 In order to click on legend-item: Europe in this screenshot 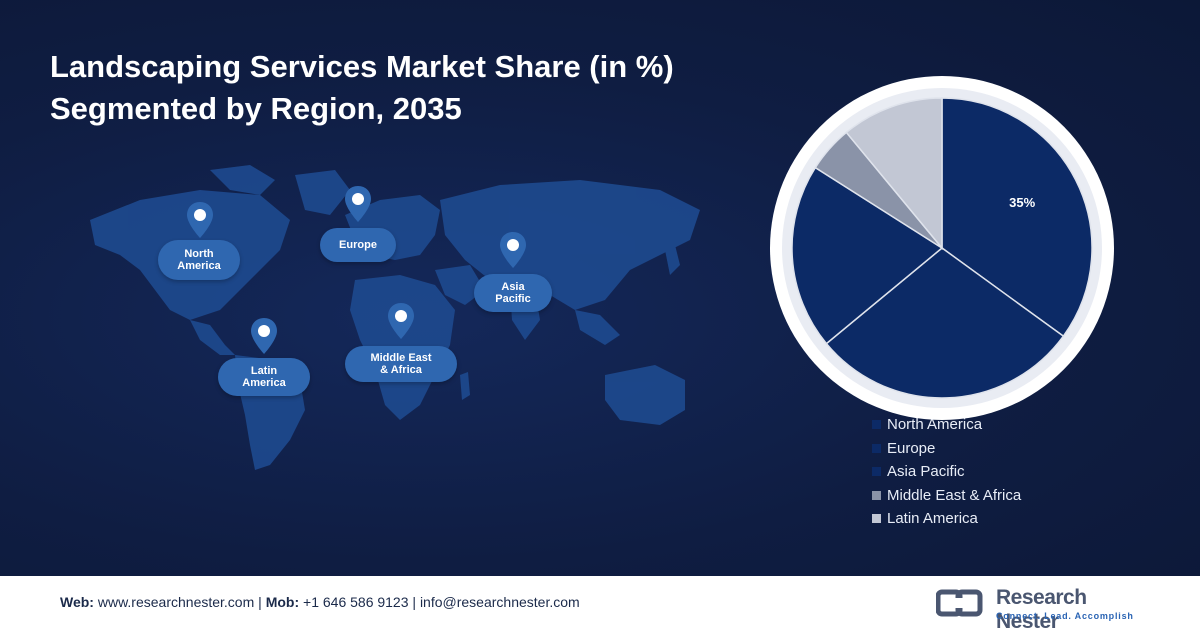, I will do `click(946, 449)`.